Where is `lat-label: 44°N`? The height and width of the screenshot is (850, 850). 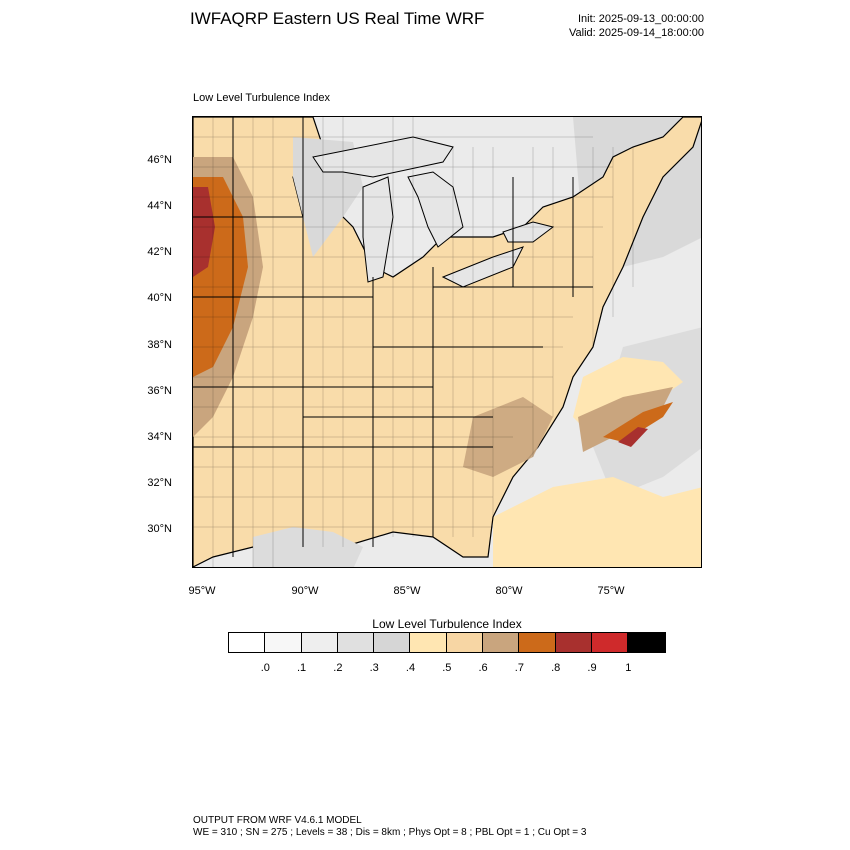 lat-label: 44°N is located at coordinates (159, 206).